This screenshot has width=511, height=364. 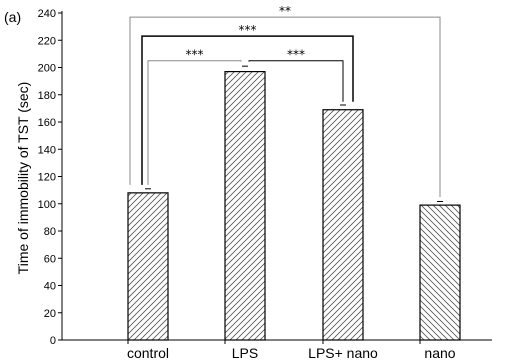 What do you see at coordinates (12, 17) in the screenshot?
I see `panel-label: (a)` at bounding box center [12, 17].